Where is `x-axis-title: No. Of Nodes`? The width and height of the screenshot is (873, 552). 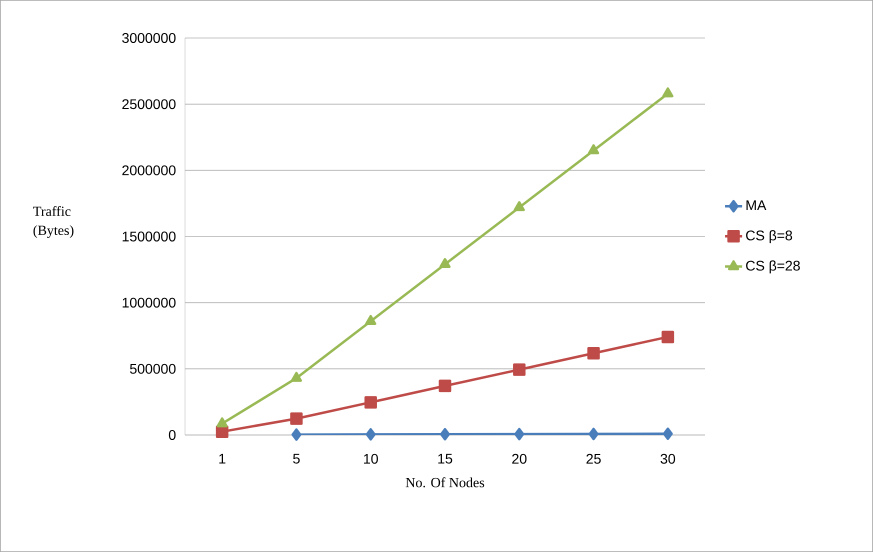 x-axis-title: No. Of Nodes is located at coordinates (445, 482).